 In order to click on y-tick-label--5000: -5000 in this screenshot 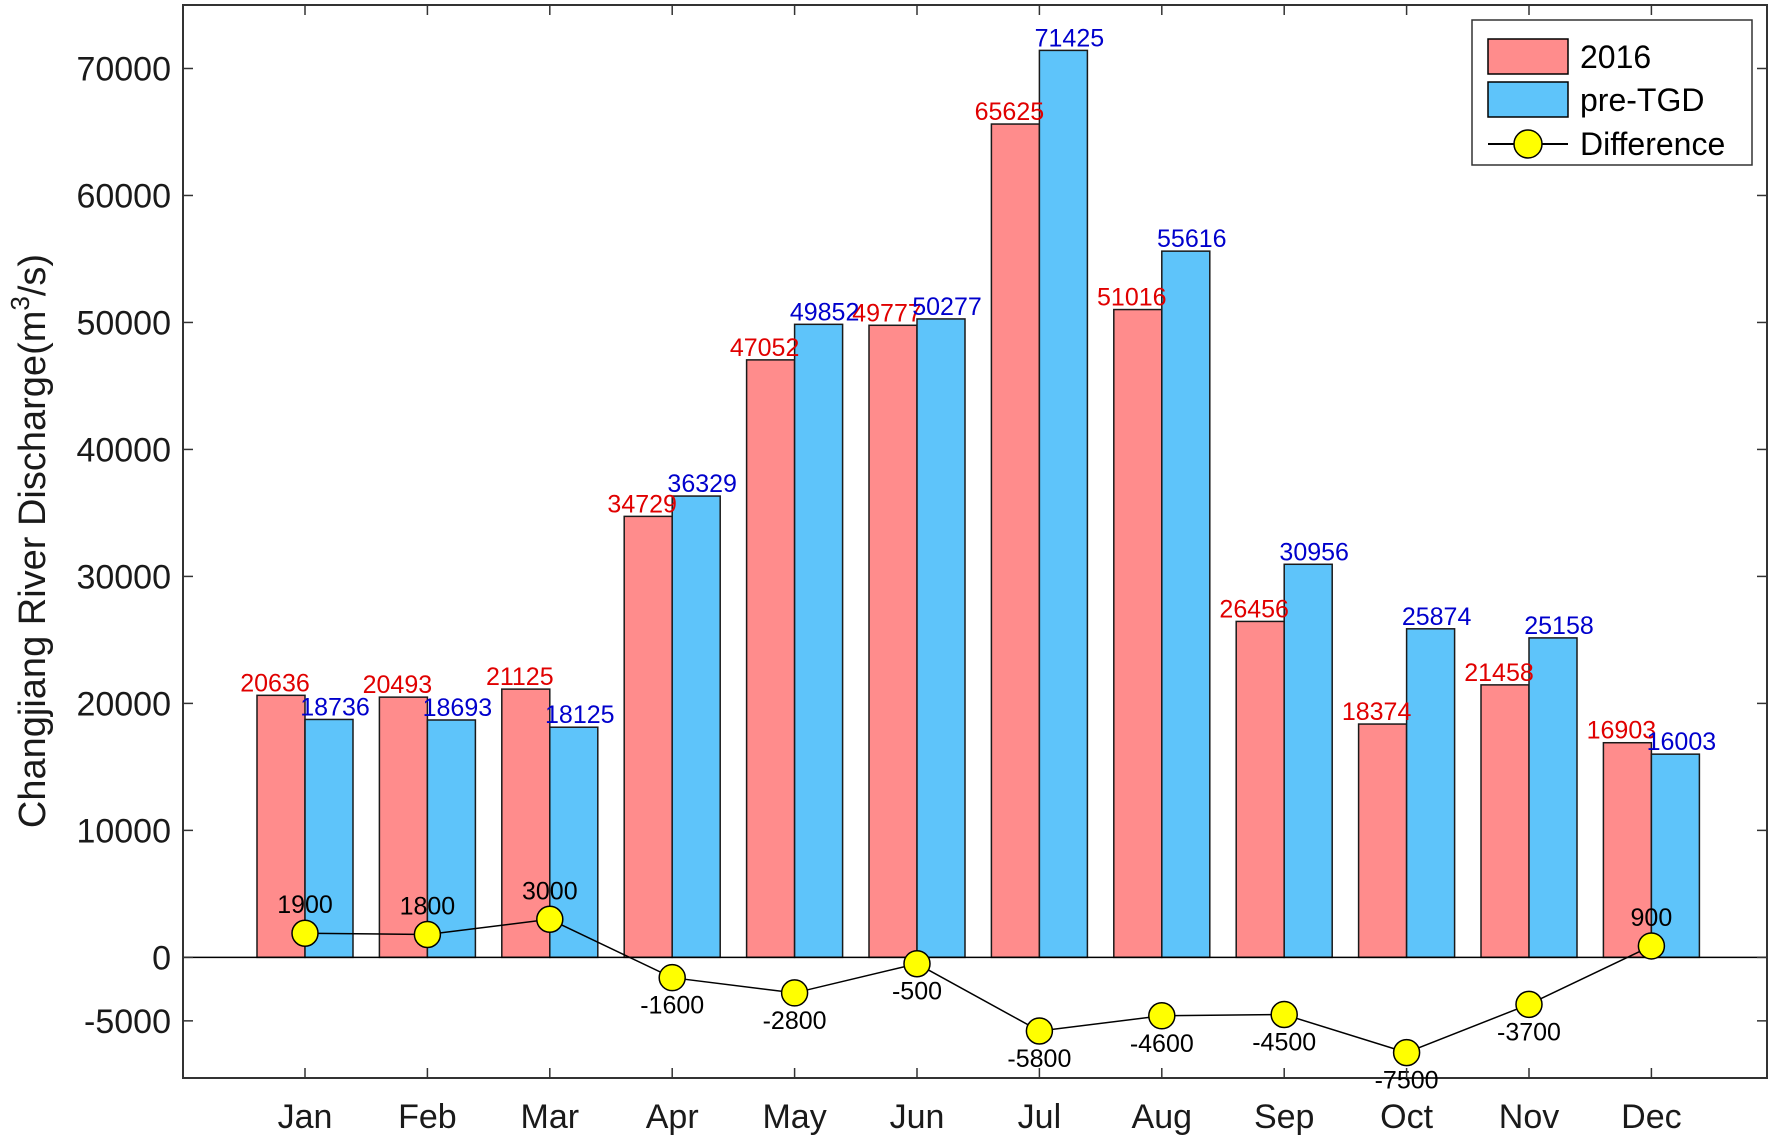, I will do `click(127, 1022)`.